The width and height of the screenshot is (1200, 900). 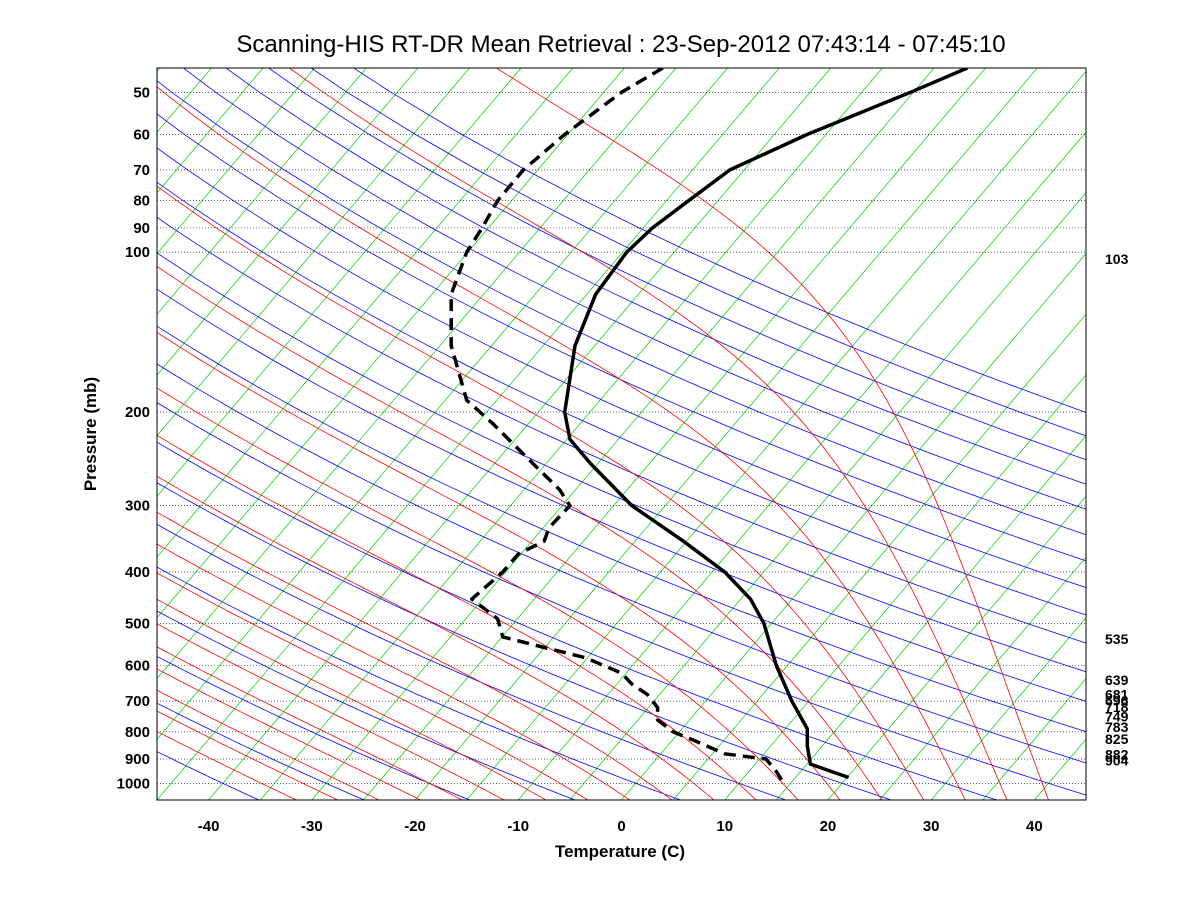 I want to click on y-tick-label: 700, so click(x=137, y=701).